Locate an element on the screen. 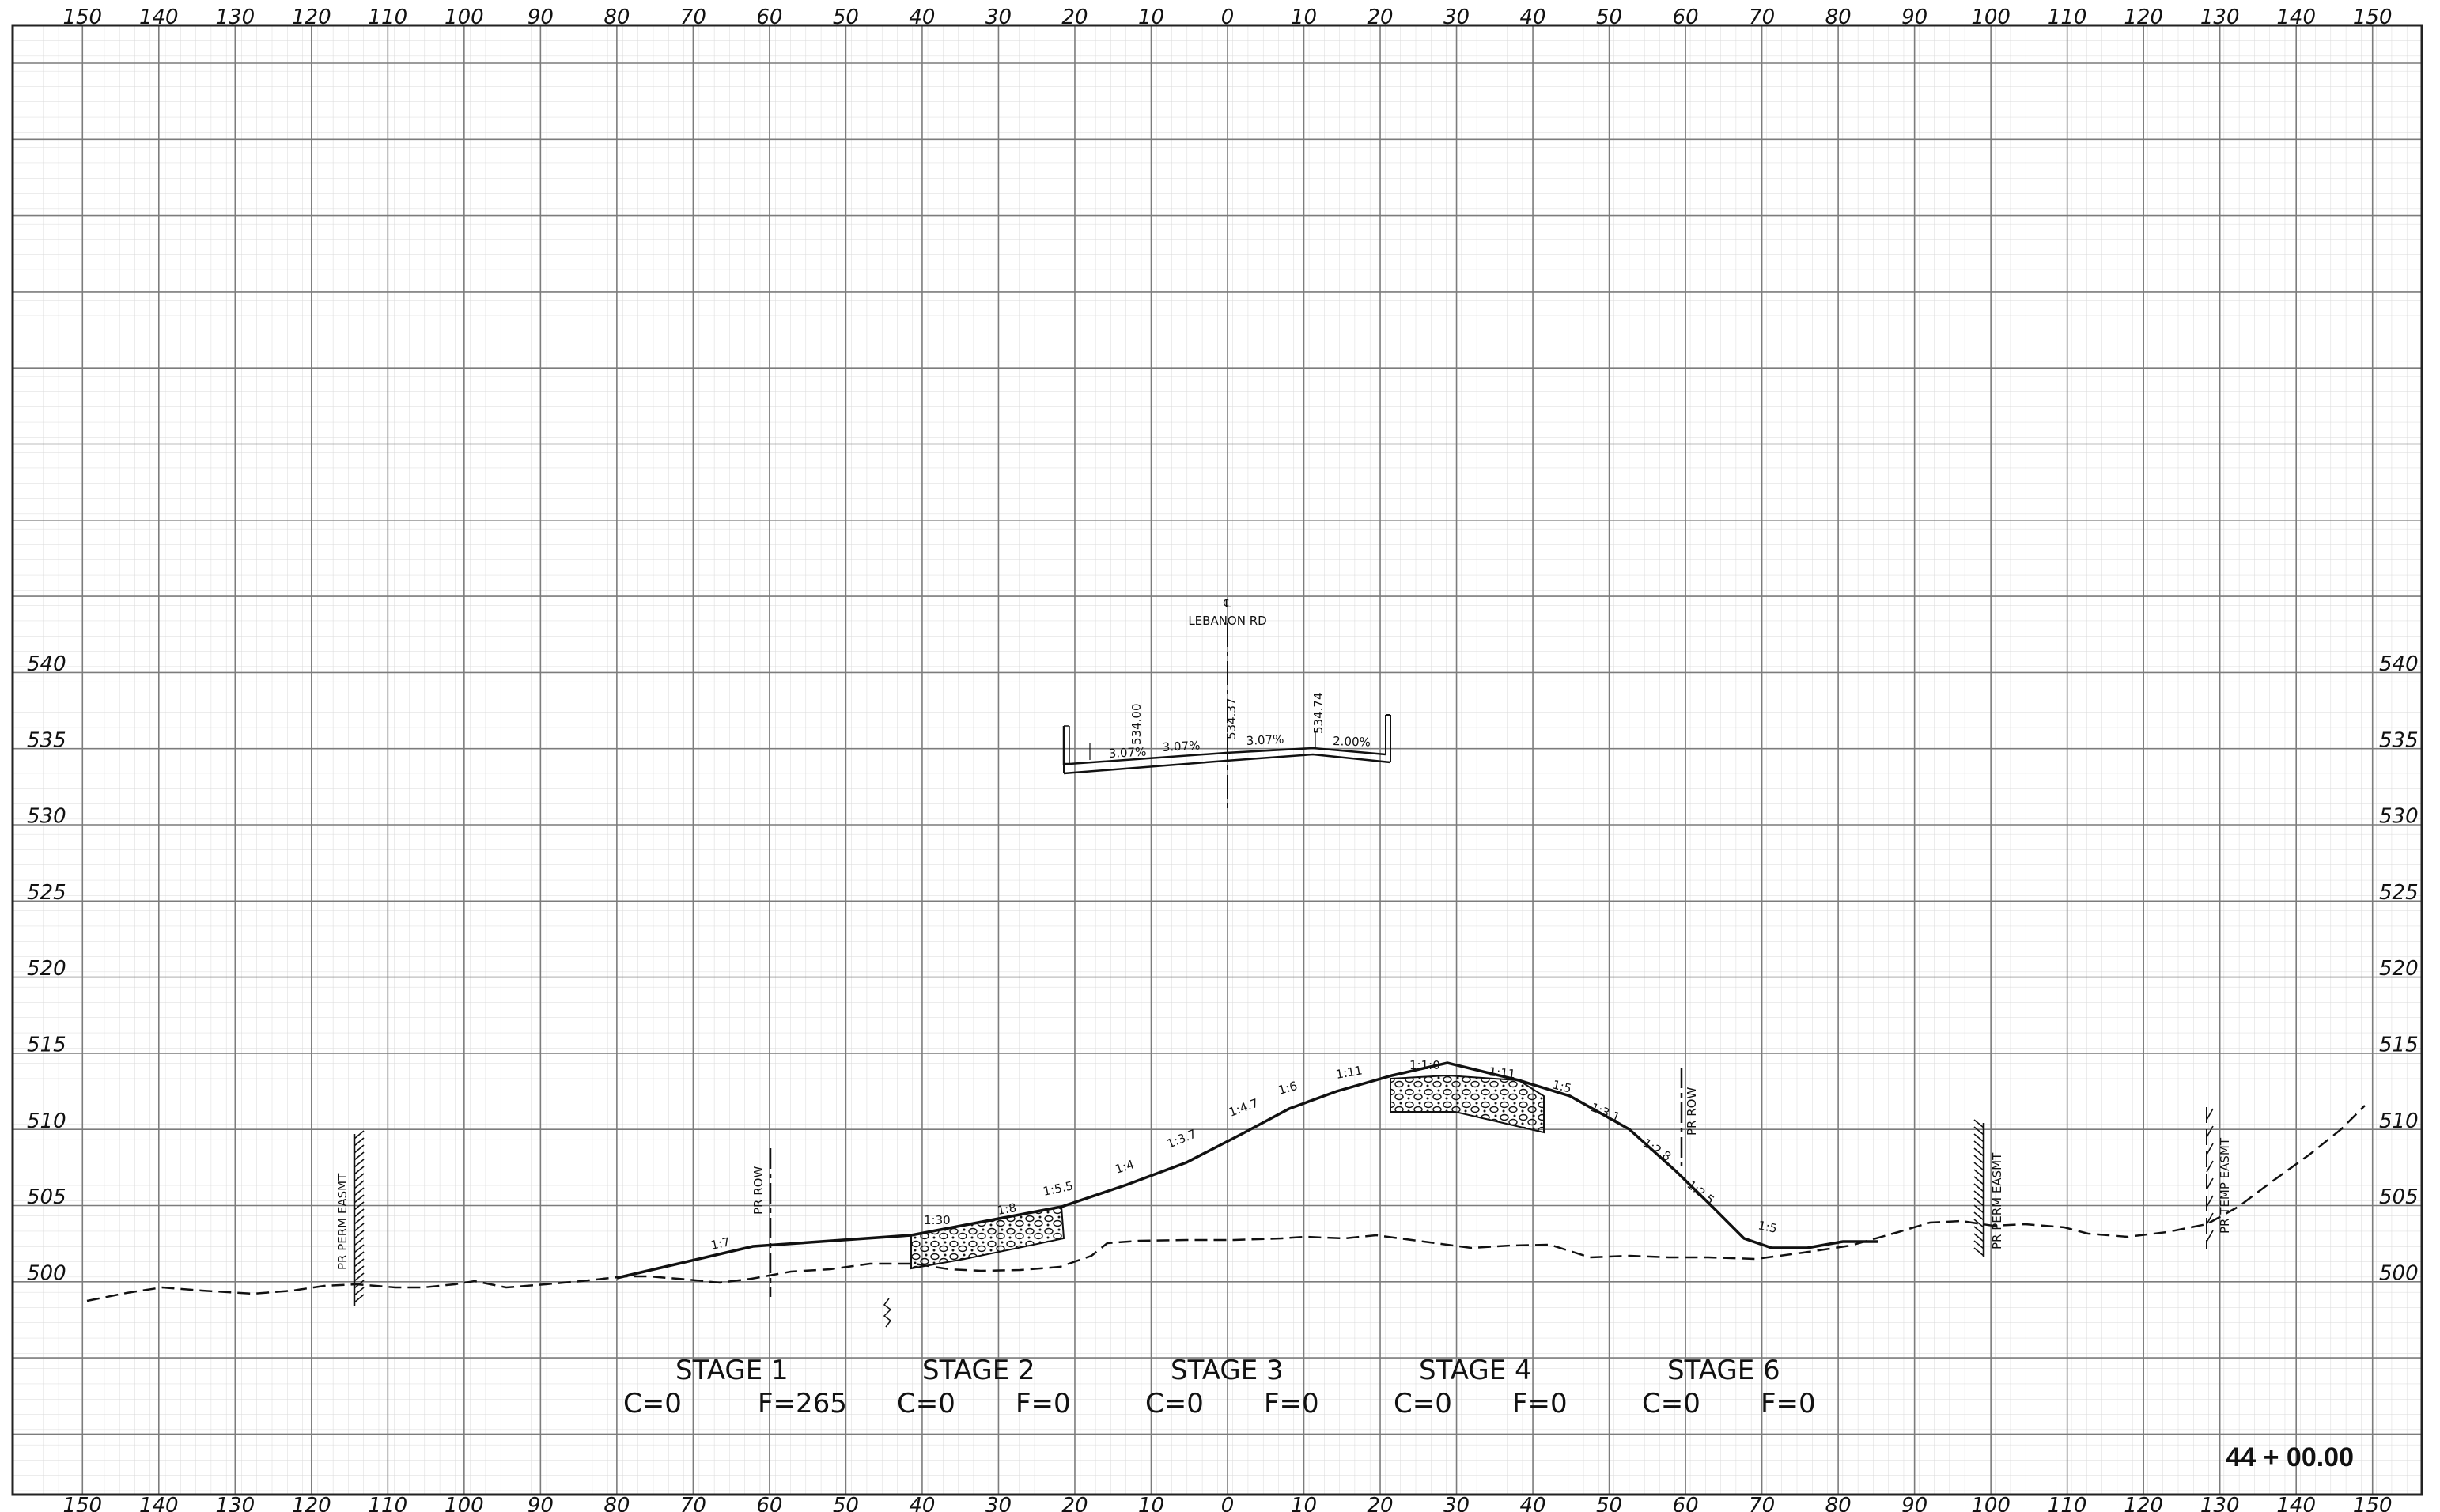 The width and height of the screenshot is (2440, 1512). slope-label: 1:1:0 is located at coordinates (1424, 1065).